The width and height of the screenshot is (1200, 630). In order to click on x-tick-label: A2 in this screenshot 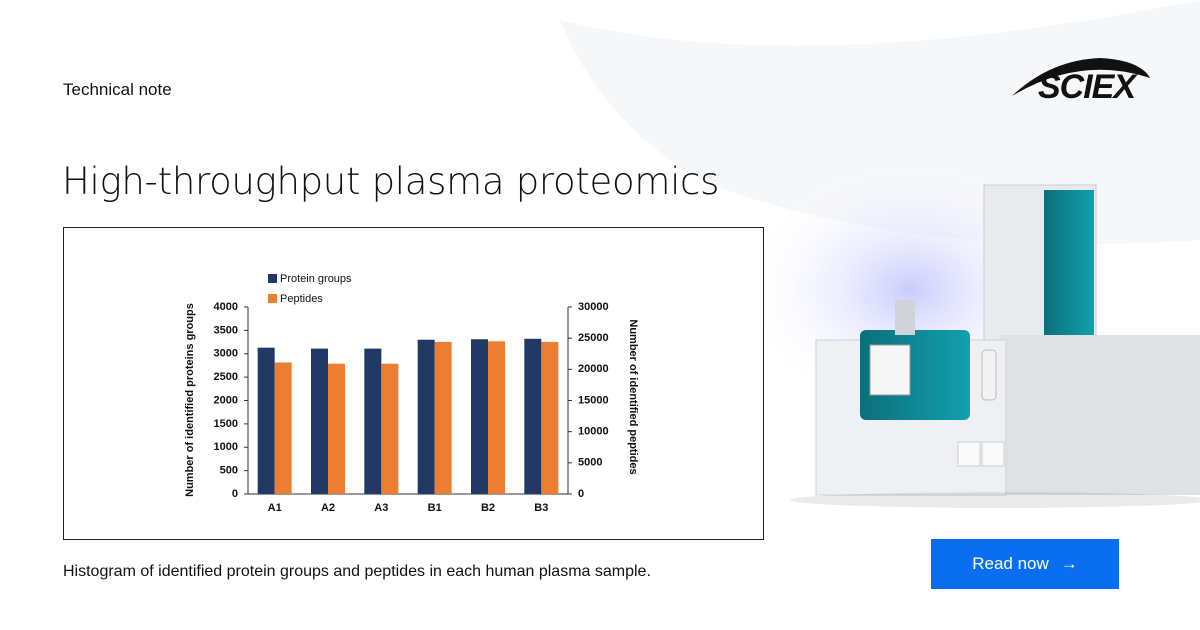, I will do `click(328, 508)`.